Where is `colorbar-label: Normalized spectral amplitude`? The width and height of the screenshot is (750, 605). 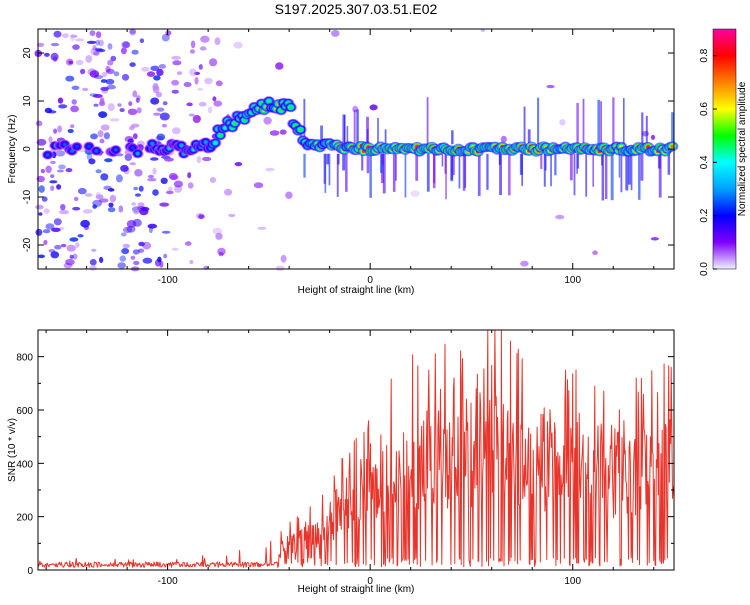
colorbar-label: Normalized spectral amplitude is located at coordinates (742, 148).